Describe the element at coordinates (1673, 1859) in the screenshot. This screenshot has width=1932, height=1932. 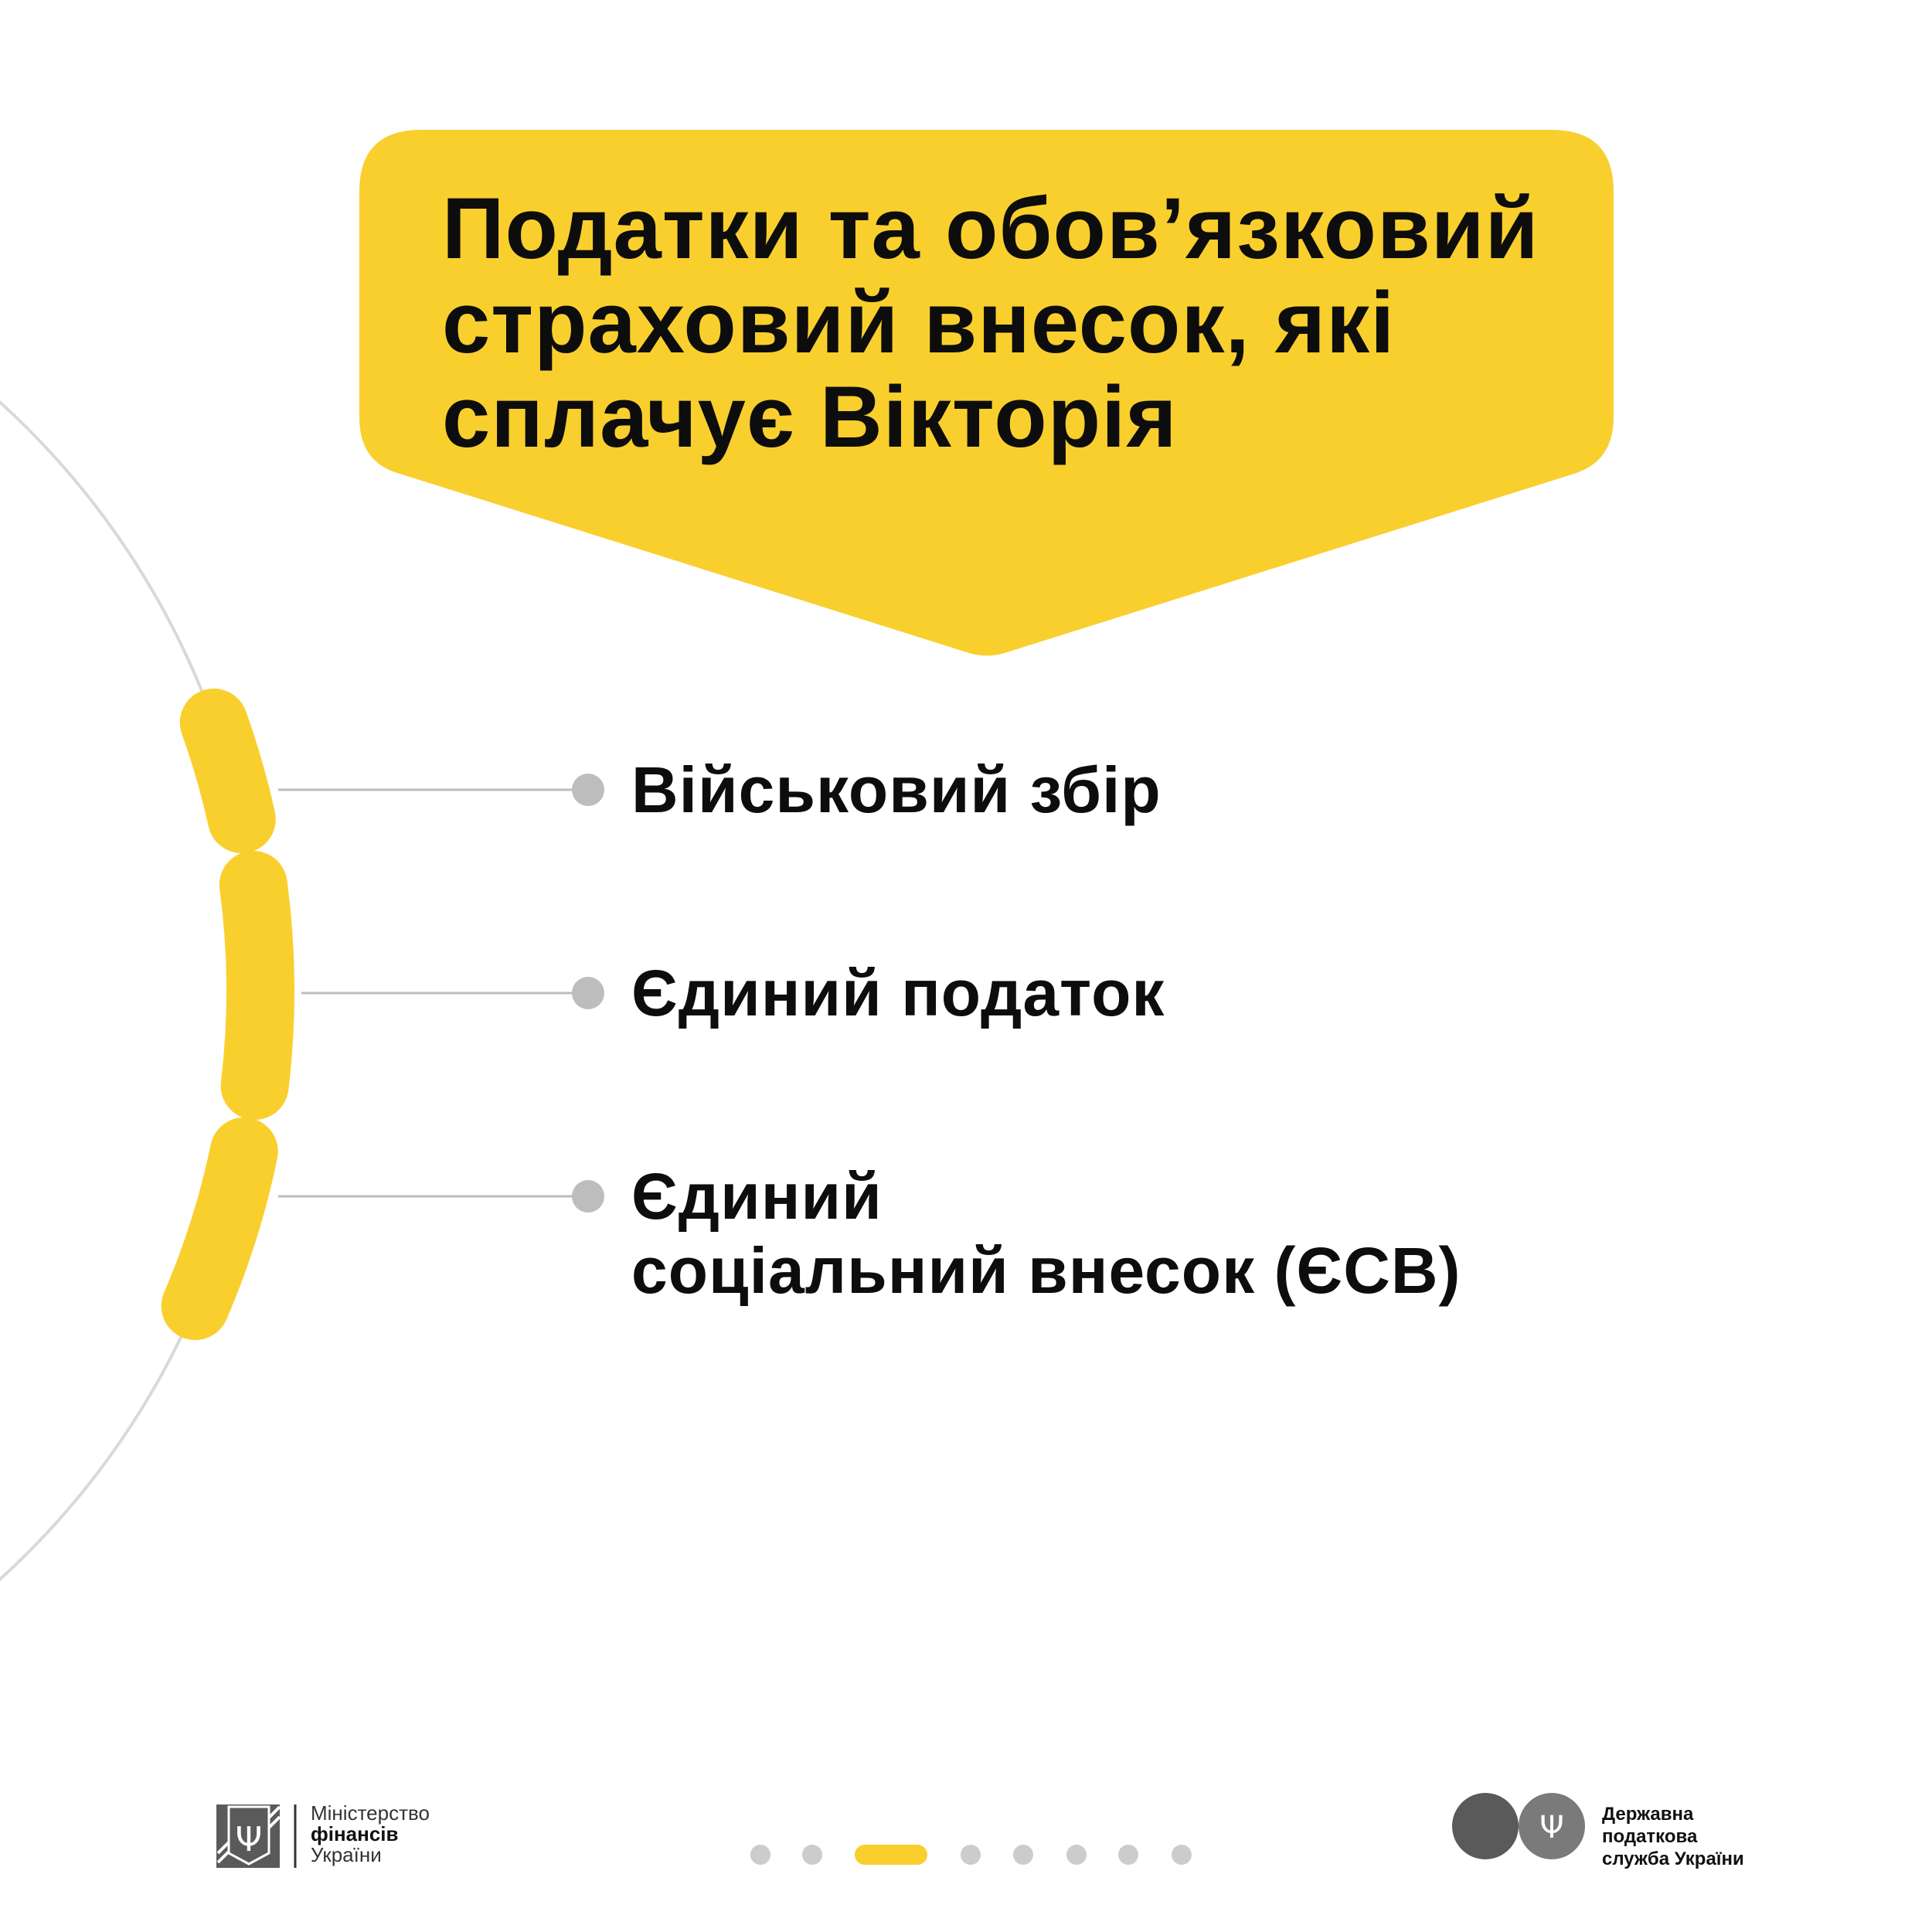
I see `dps-line: служба України` at that location.